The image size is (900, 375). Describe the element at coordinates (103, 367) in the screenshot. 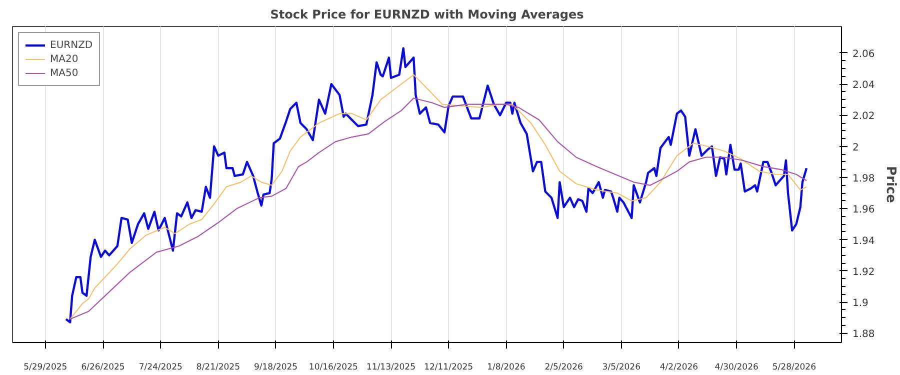

I see `x-tick-label: 6/26/2025` at that location.